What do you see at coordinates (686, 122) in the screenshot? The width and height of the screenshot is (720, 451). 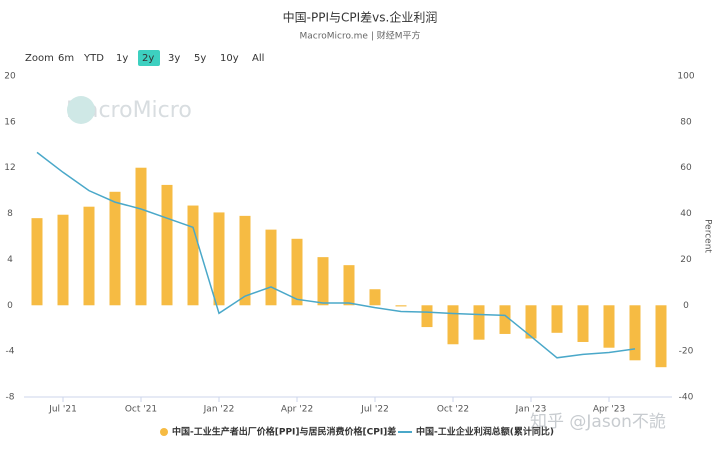 I see `y2-tick-label: 80` at bounding box center [686, 122].